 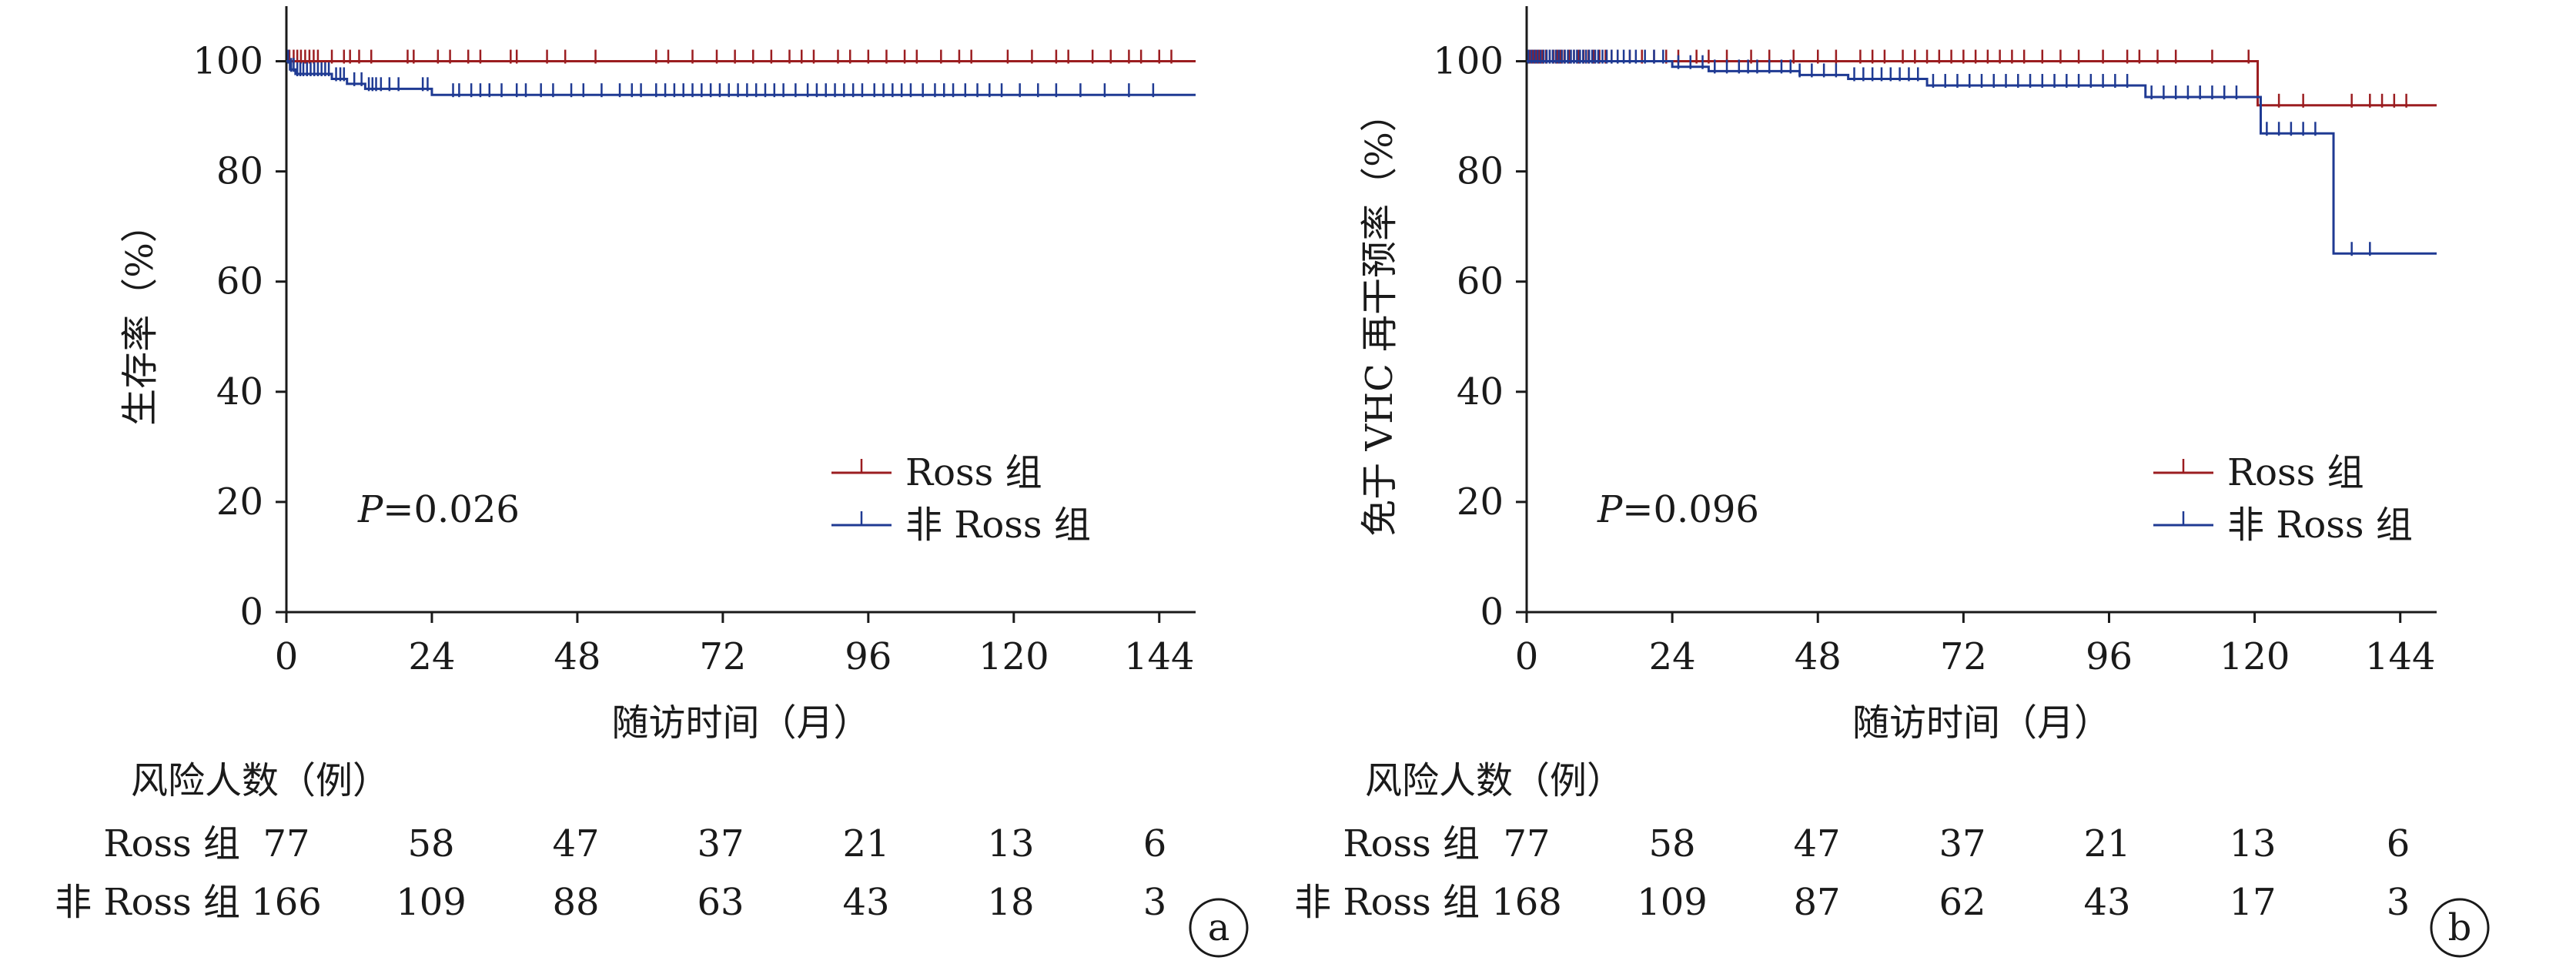 I want to click on panel-label: b, so click(x=2460, y=927).